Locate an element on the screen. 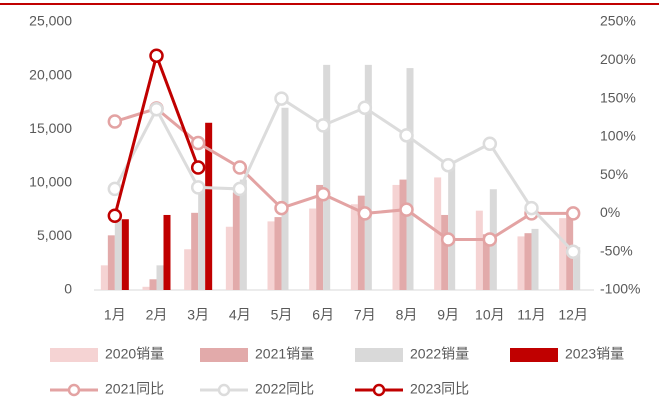 The height and width of the screenshot is (407, 659). y2-tick-label: 250% is located at coordinates (618, 21).